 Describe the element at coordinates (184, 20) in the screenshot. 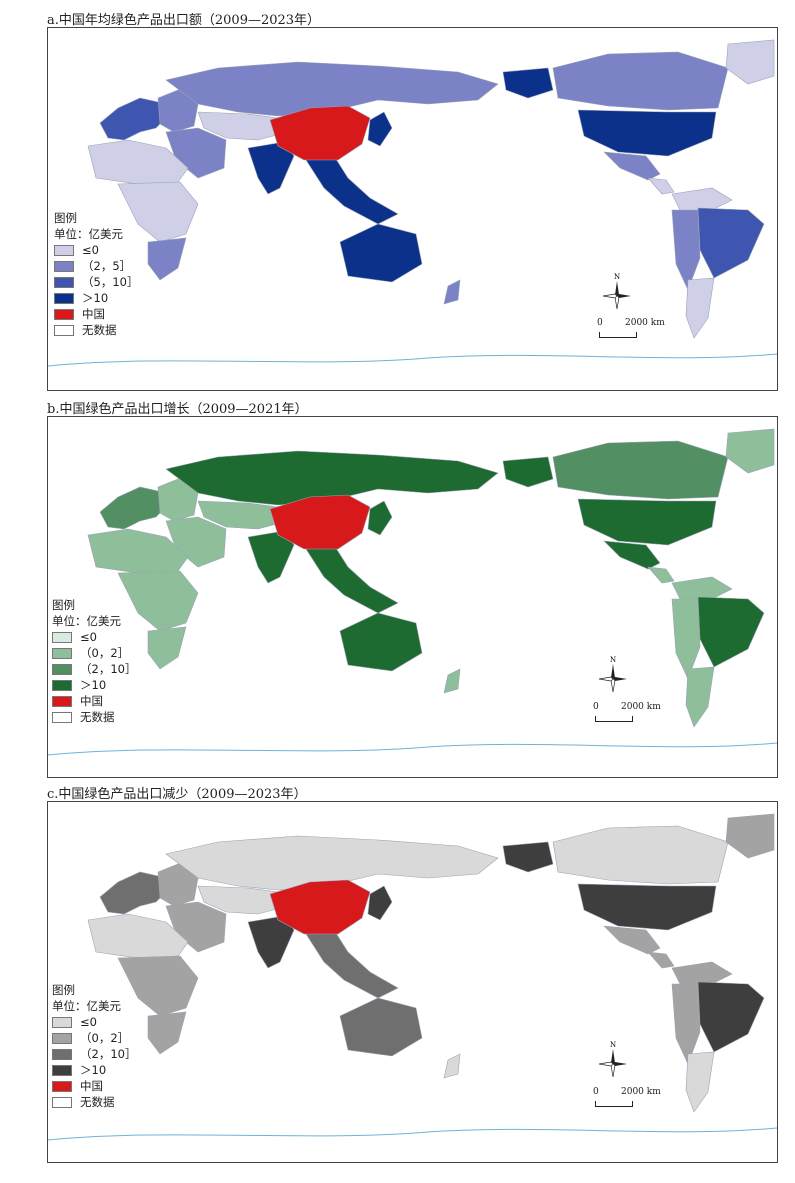

I see `panel-a-title: a.中国年均绿色产品出口额（2009—2023年）` at that location.